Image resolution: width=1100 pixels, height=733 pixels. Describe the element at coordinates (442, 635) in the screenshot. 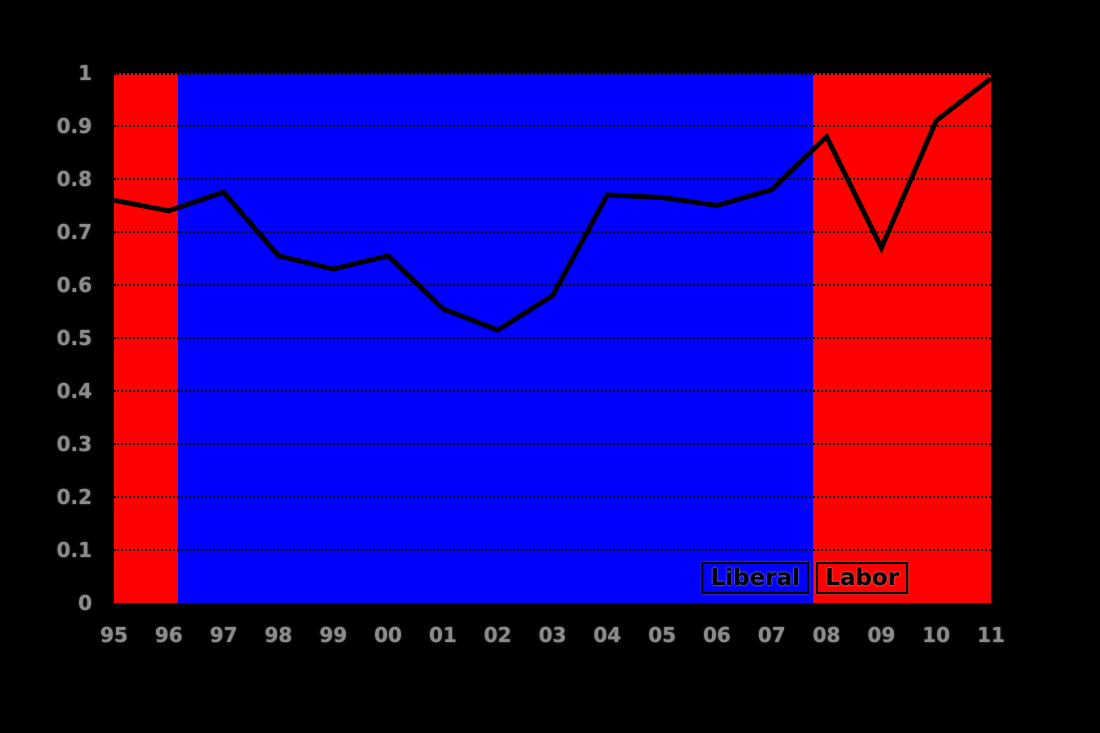

I see `x-tick-label-01: 01` at that location.